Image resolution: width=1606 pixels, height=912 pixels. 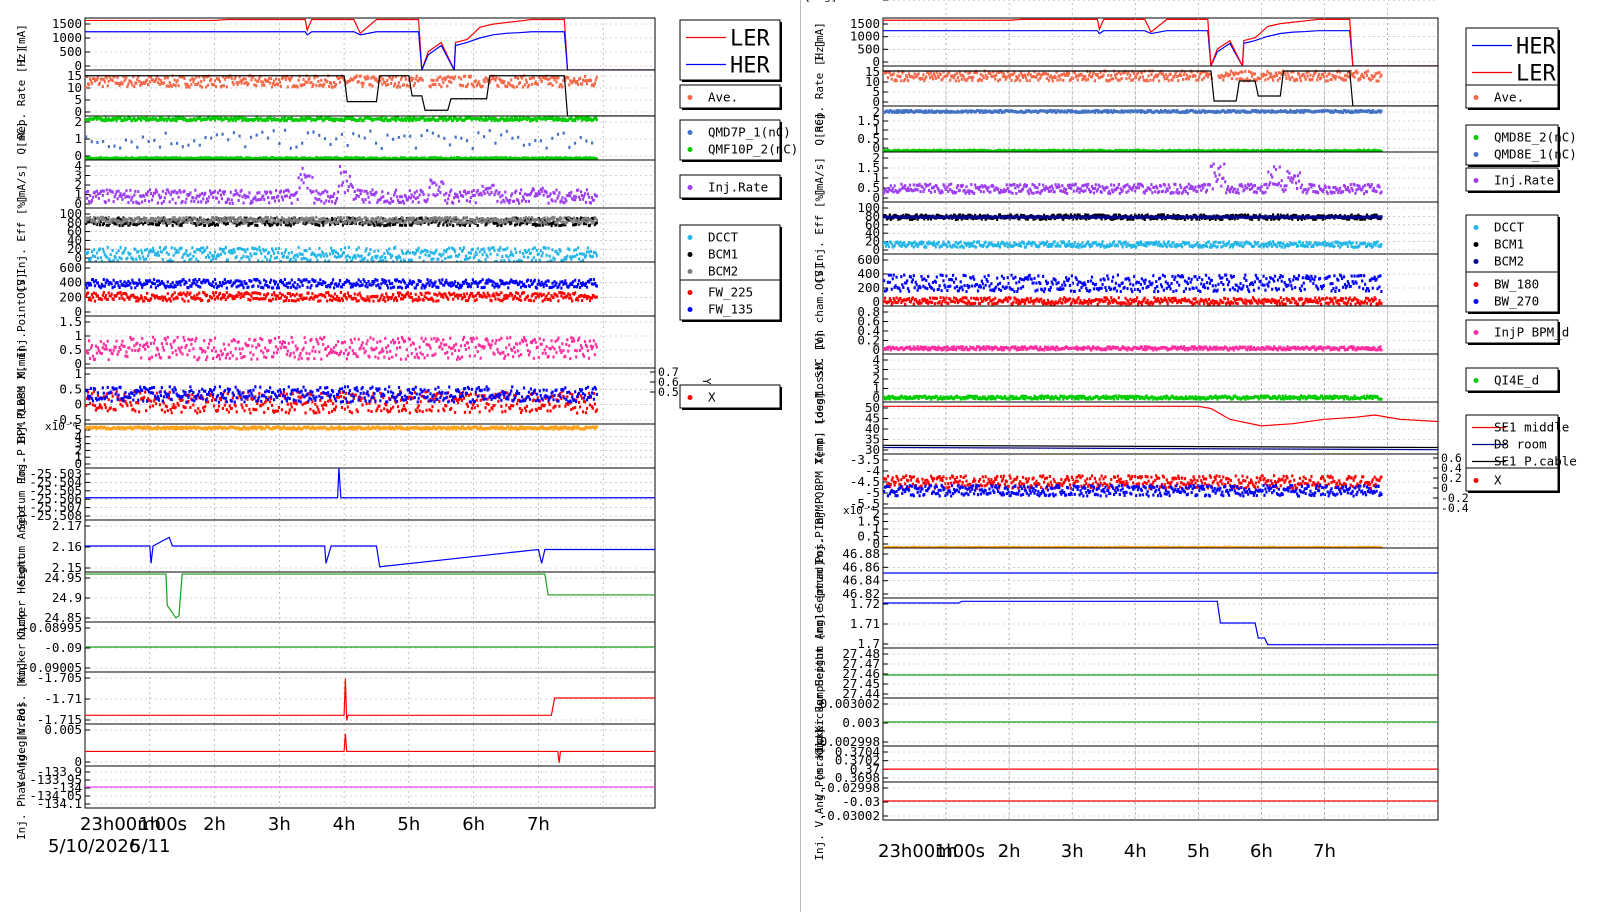 I want to click on legend-rep-rate-hz: Ave., so click(x=730, y=97).